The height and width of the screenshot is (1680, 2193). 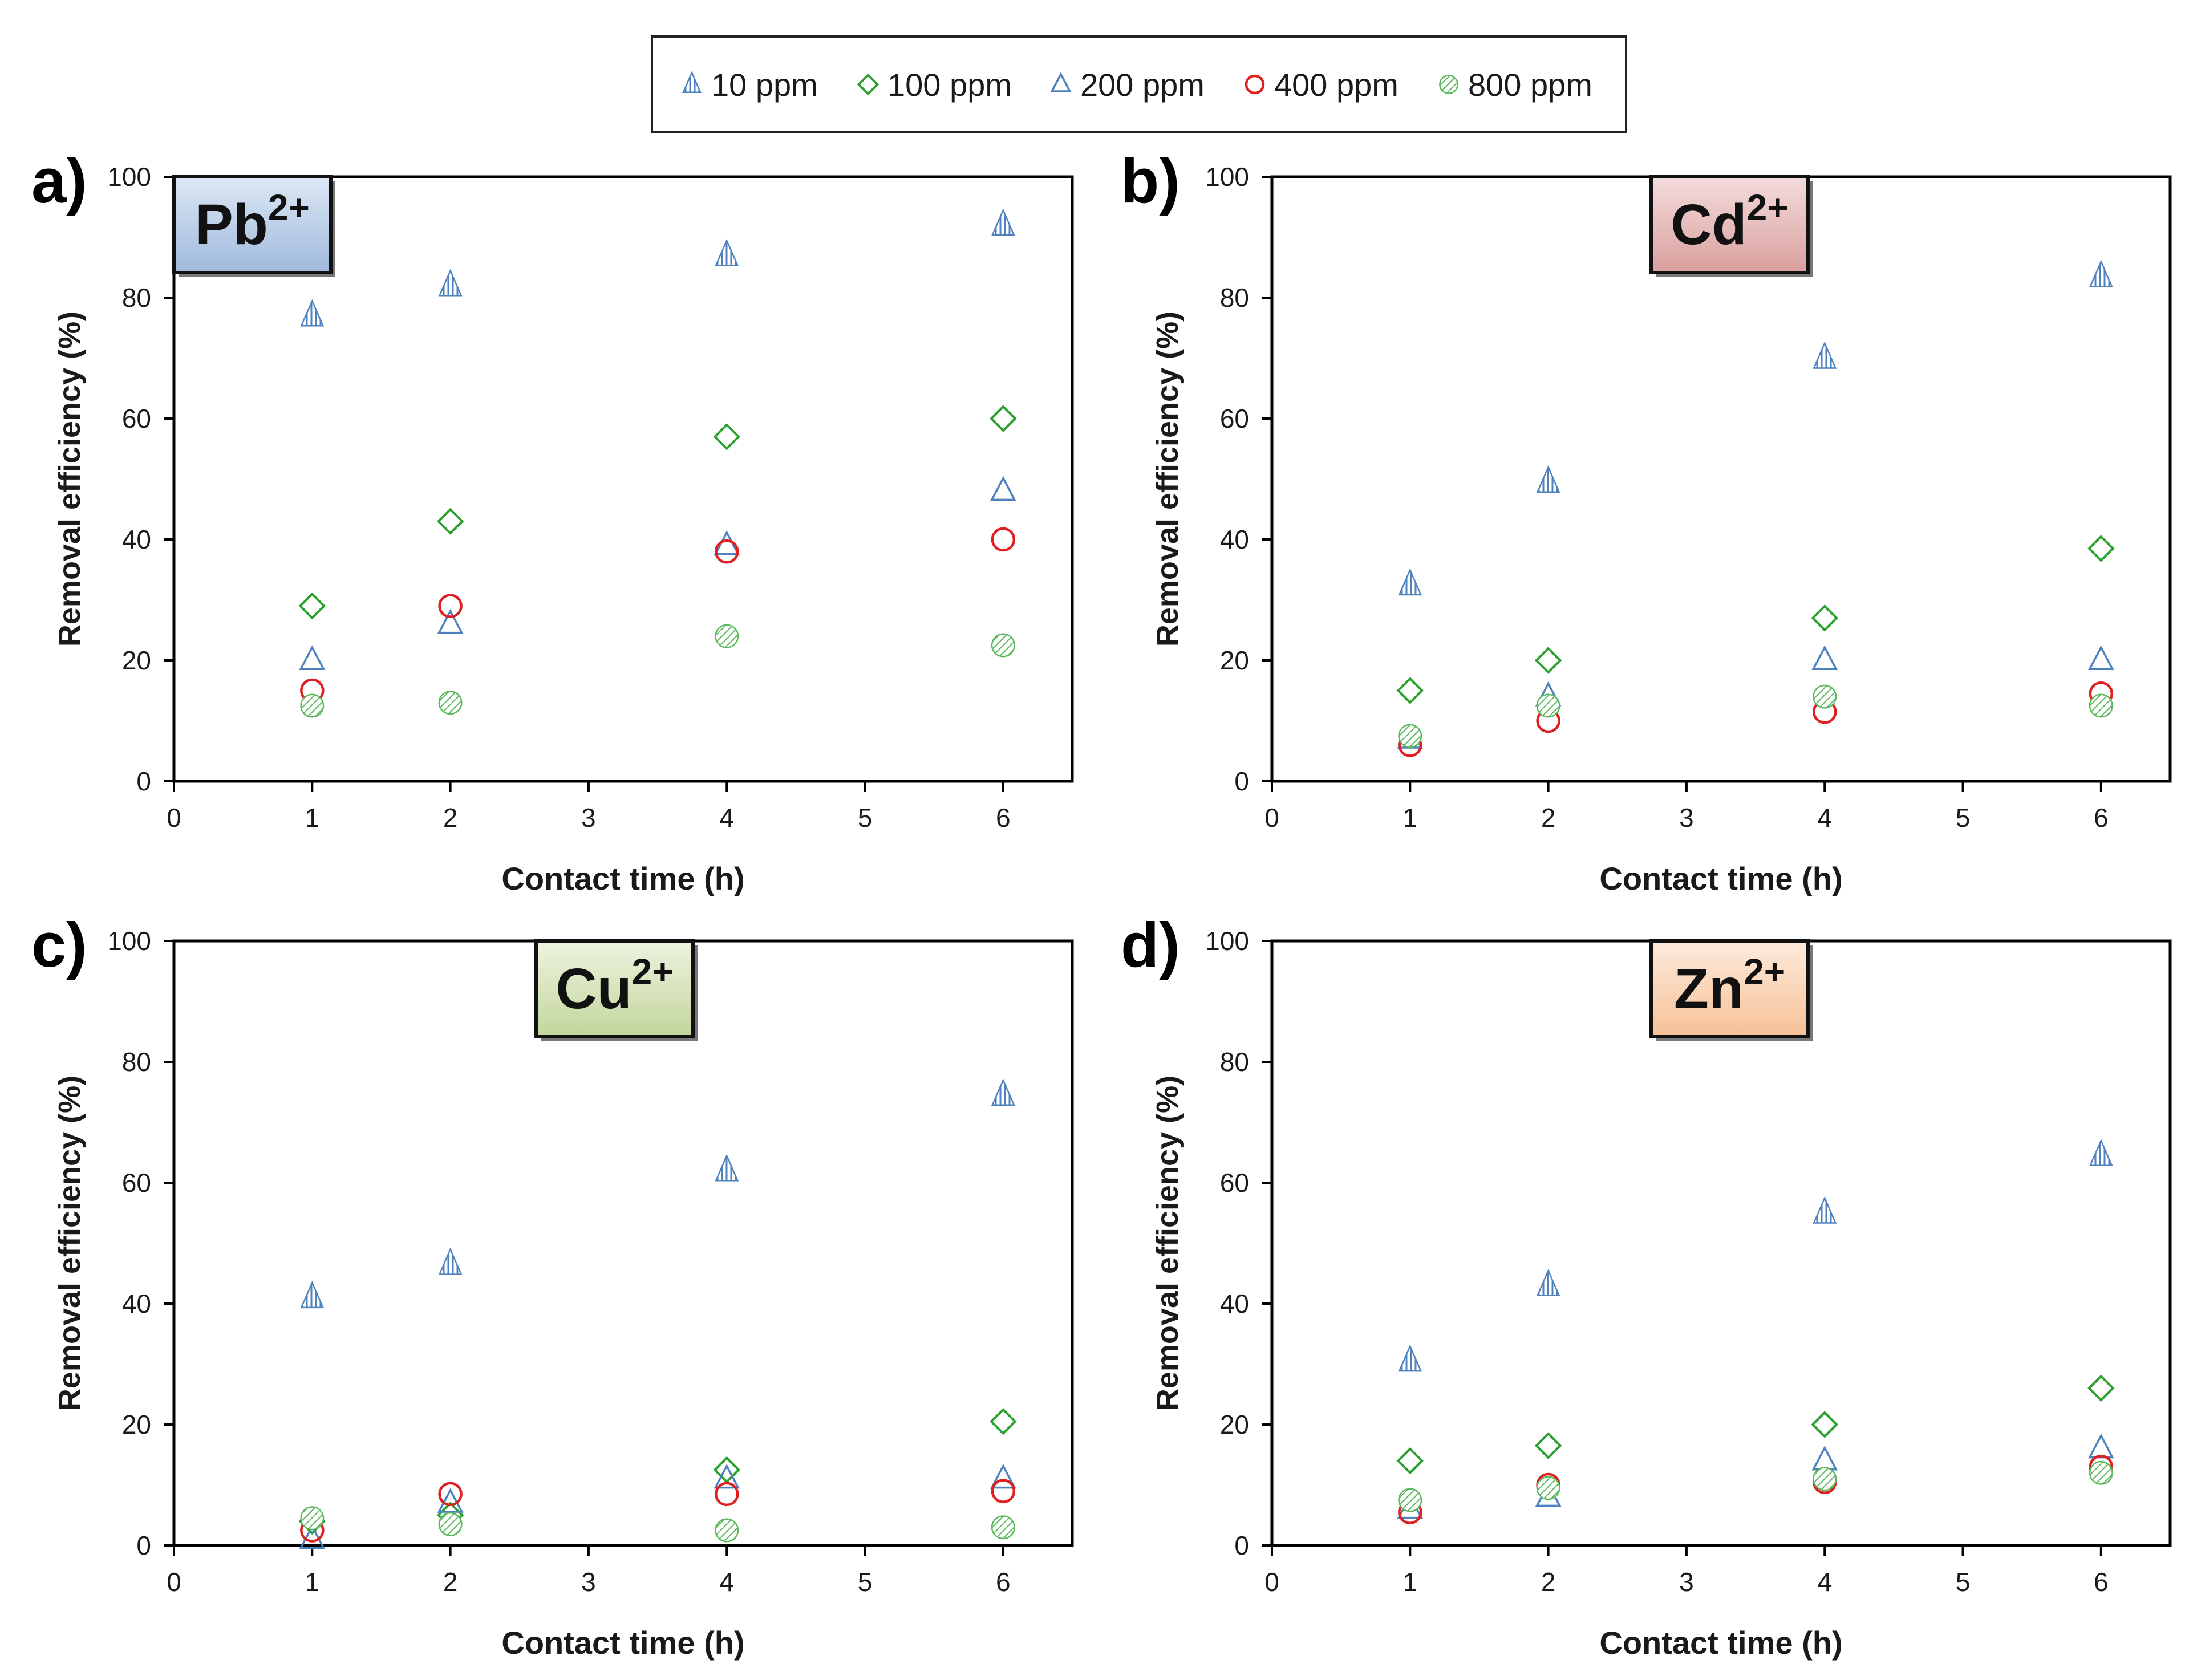 I want to click on legend-item-800-ppm: 800 ppm, so click(x=1515, y=85).